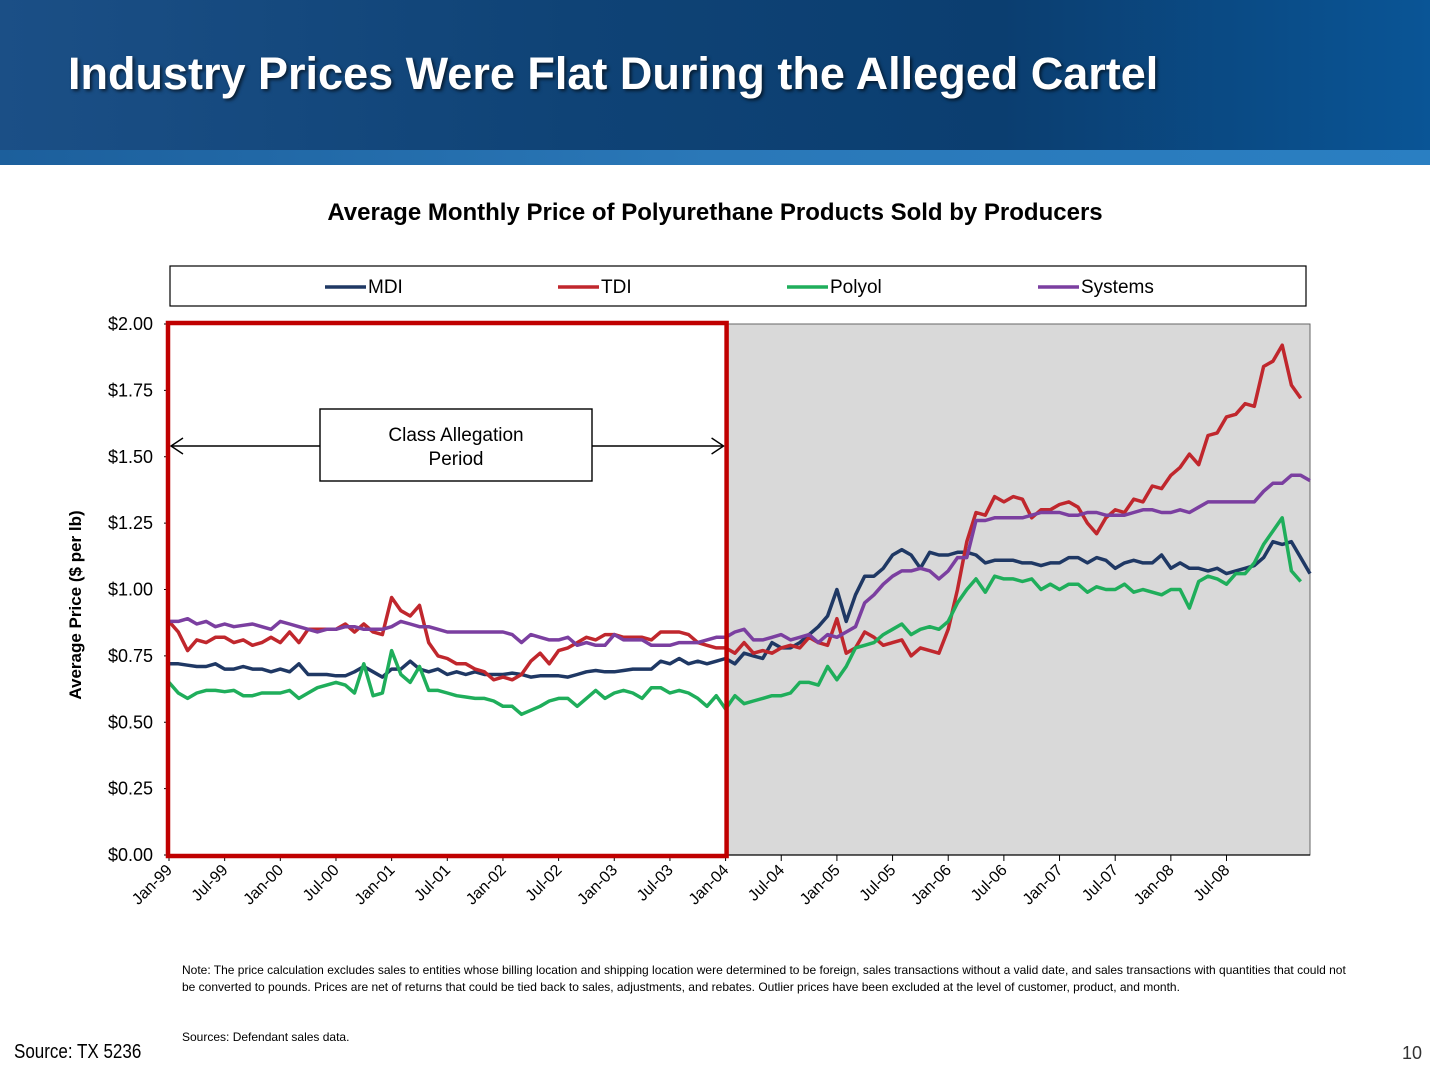 This screenshot has width=1430, height=1073. What do you see at coordinates (718, 446) in the screenshot?
I see `arrow-right-head` at bounding box center [718, 446].